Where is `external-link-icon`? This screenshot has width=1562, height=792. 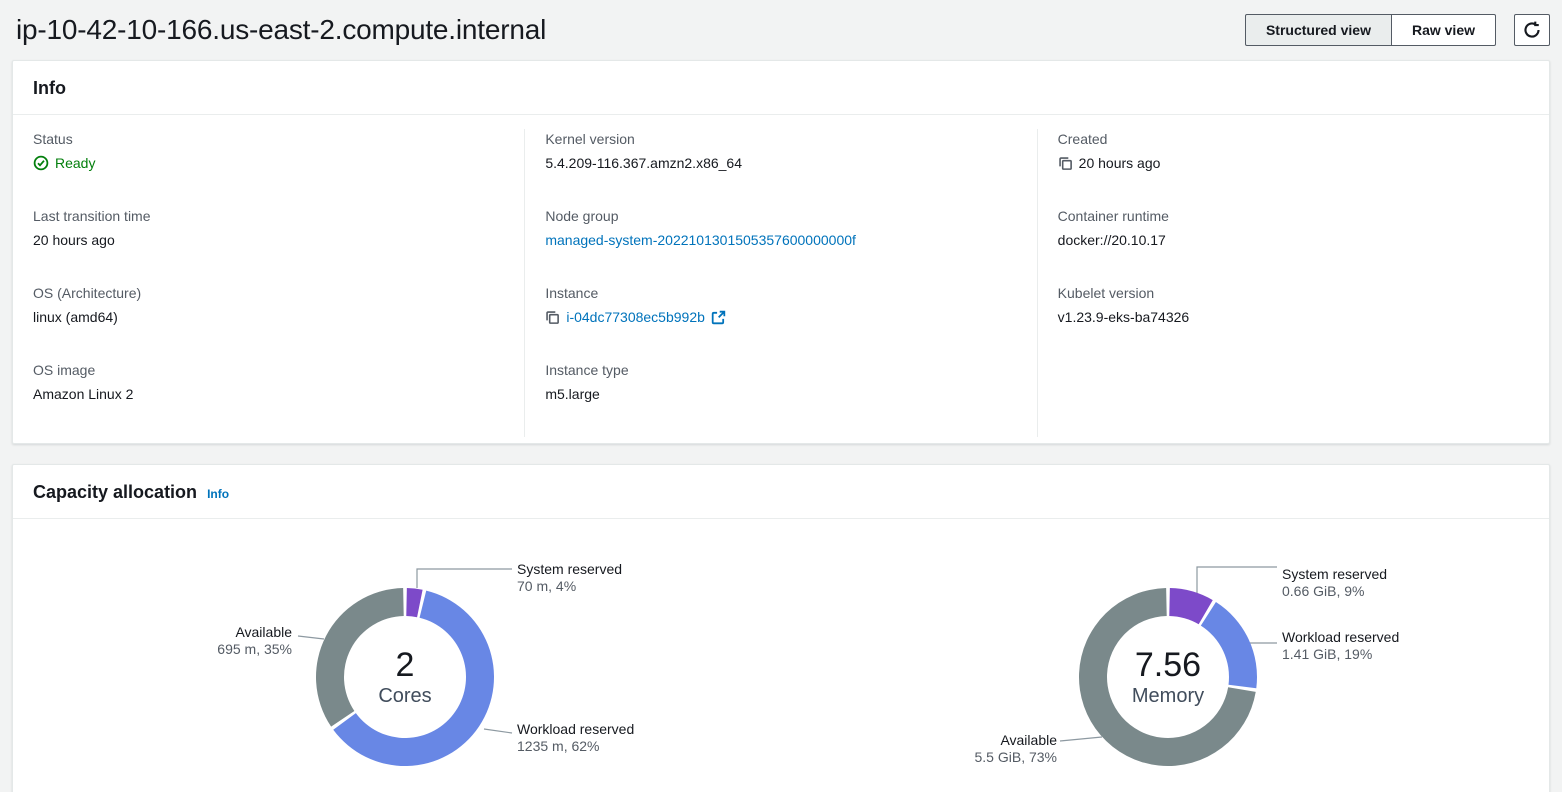 external-link-icon is located at coordinates (718, 317).